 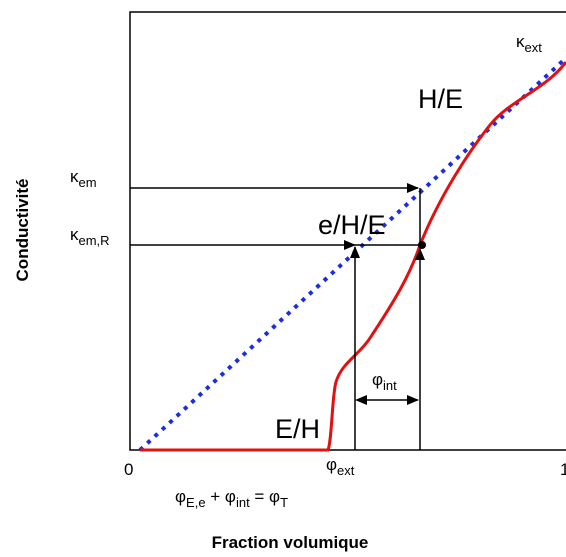 What do you see at coordinates (440, 99) in the screenshot?
I see `region-label: H/E` at bounding box center [440, 99].